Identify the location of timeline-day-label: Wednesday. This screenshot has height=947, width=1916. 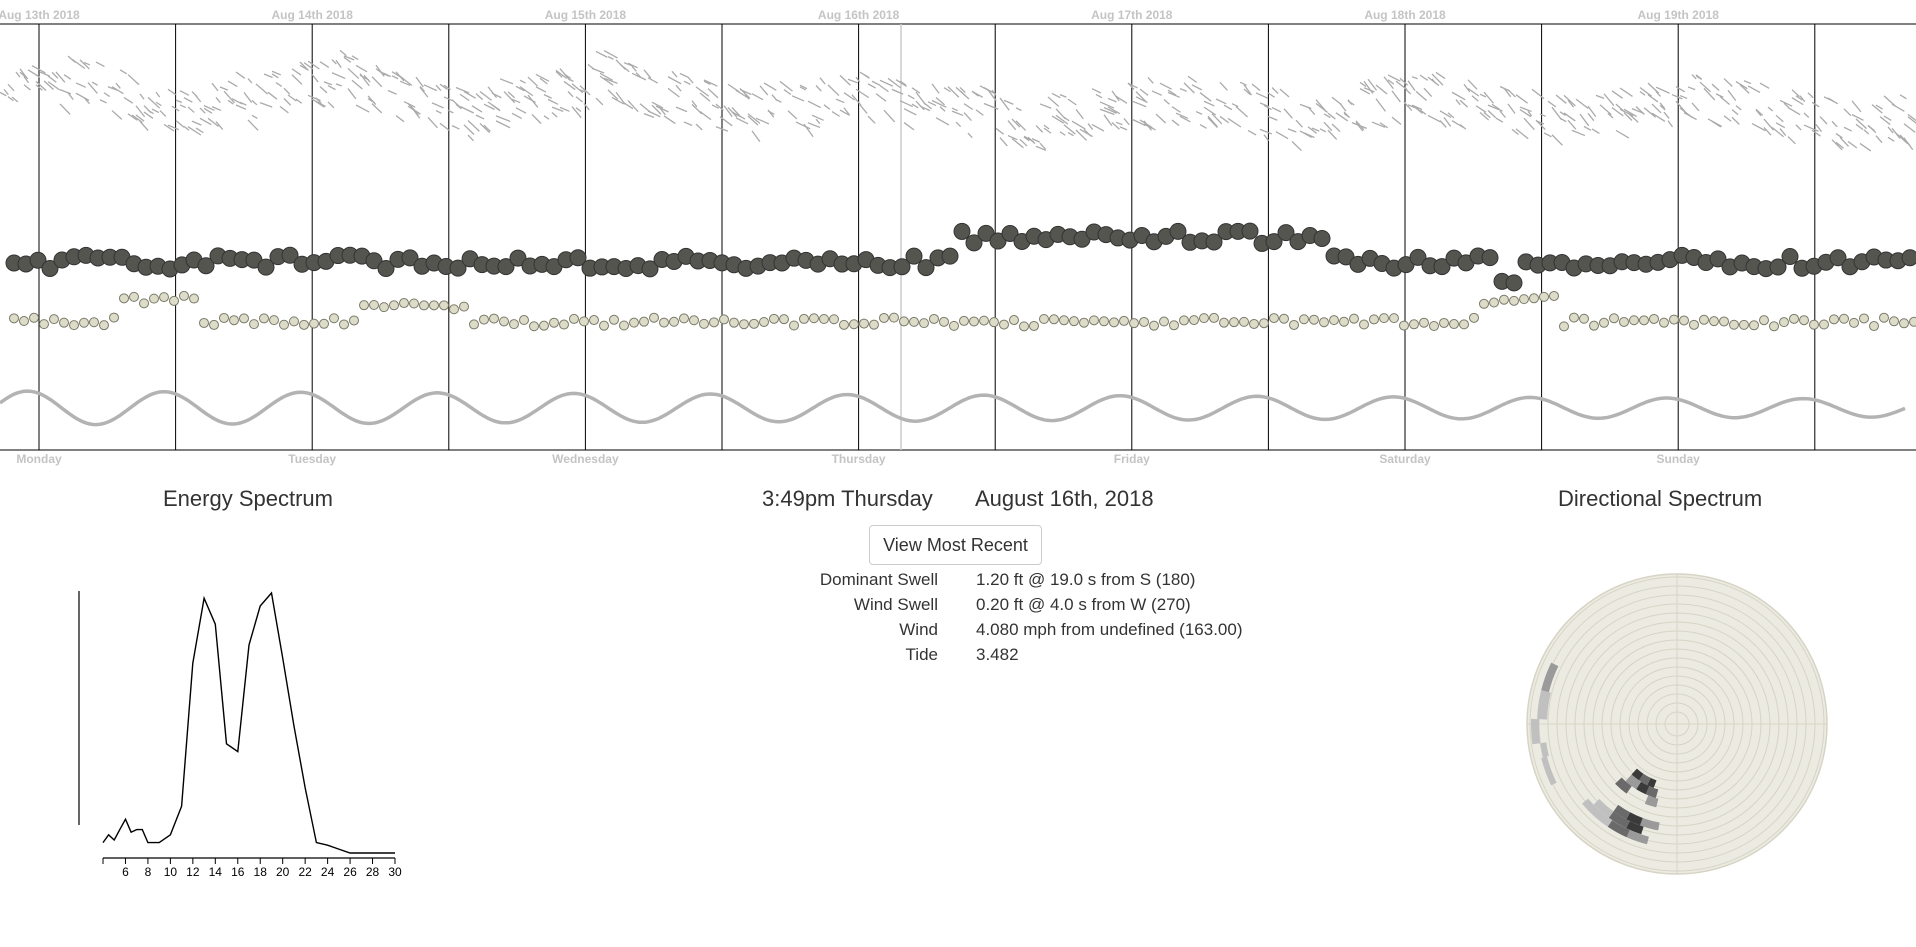
(585, 459).